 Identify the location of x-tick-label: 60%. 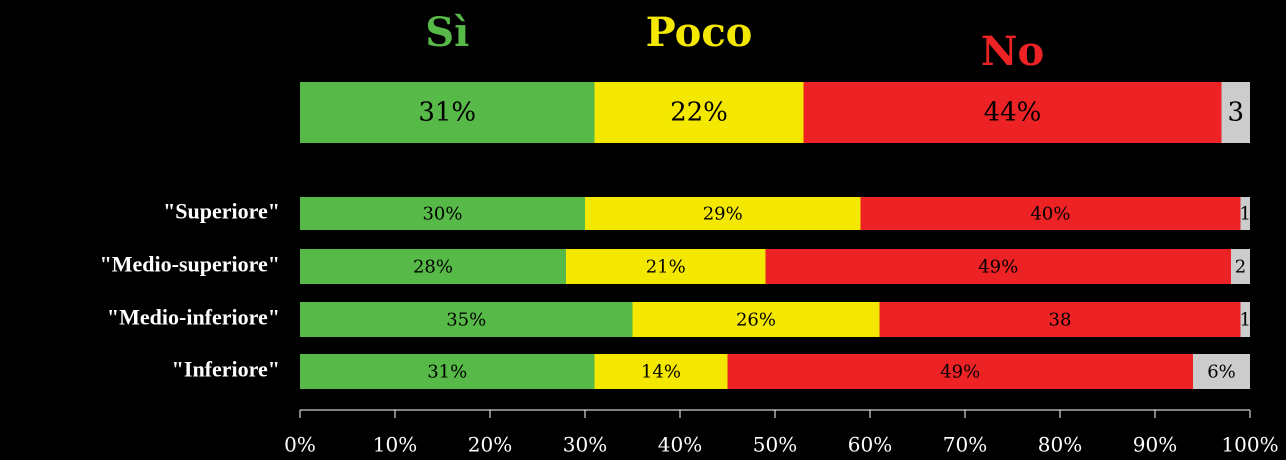
(870, 445).